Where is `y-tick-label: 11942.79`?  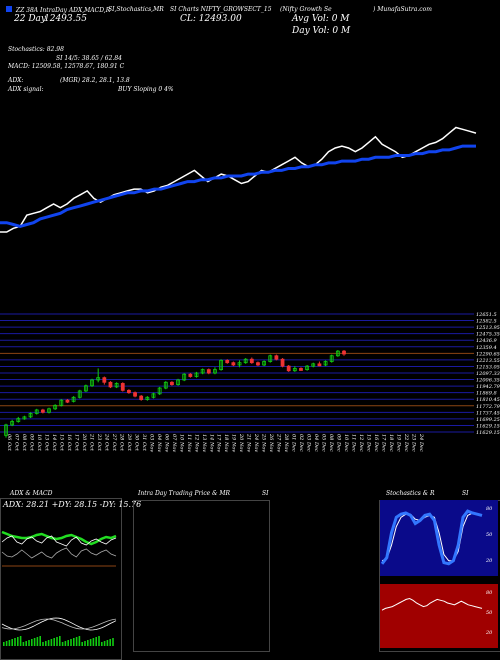 y-tick-label: 11942.79 is located at coordinates (488, 387).